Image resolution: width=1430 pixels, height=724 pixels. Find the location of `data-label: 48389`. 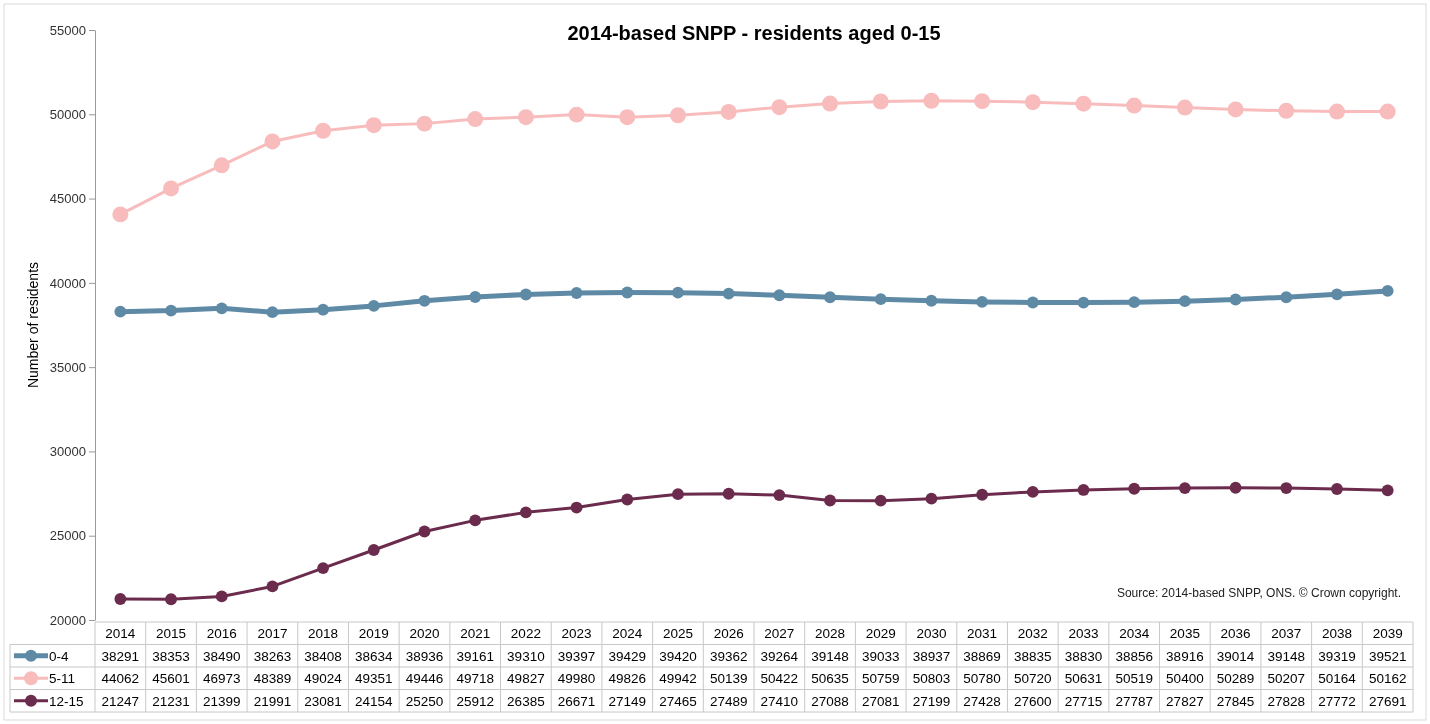

data-label: 48389 is located at coordinates (272, 679).